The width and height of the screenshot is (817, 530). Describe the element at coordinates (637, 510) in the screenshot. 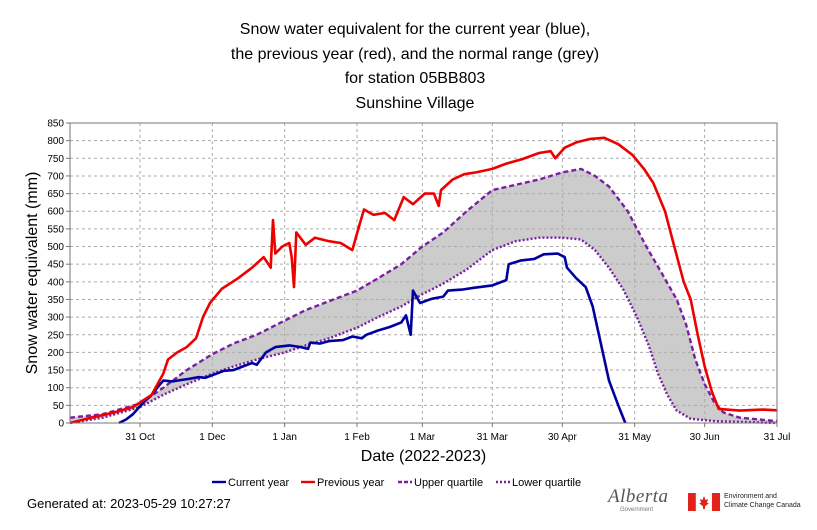

I see `alberta-government-text: Government` at that location.